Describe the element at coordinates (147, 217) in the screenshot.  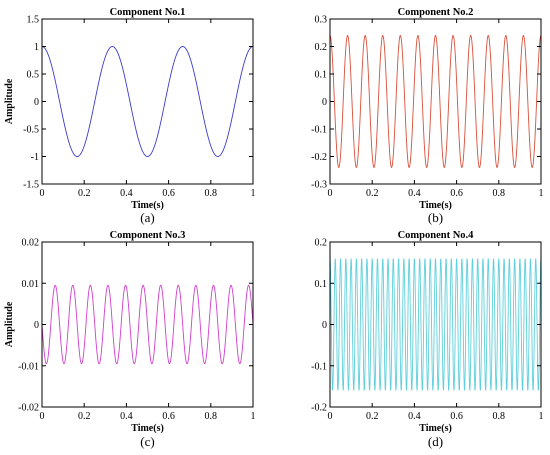
I see `panel-caption: (a)` at that location.